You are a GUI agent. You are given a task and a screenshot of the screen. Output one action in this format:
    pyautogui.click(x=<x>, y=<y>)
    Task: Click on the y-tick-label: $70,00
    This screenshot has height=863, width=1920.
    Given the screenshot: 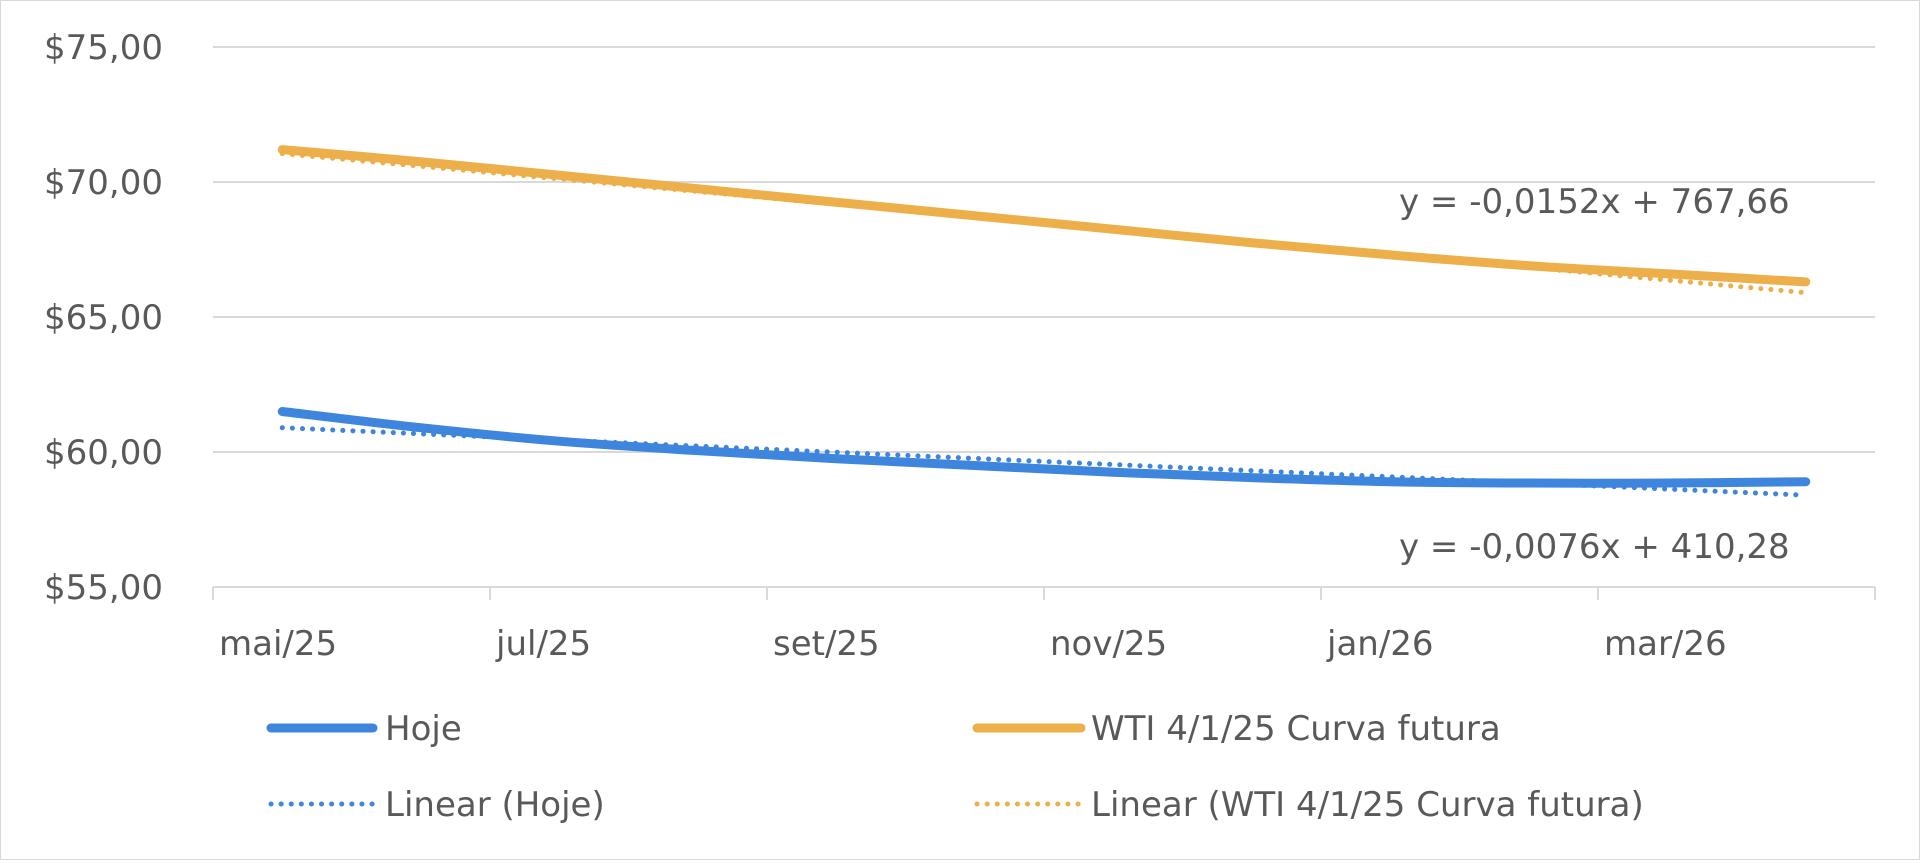 What is the action you would take?
    pyautogui.click(x=103, y=183)
    